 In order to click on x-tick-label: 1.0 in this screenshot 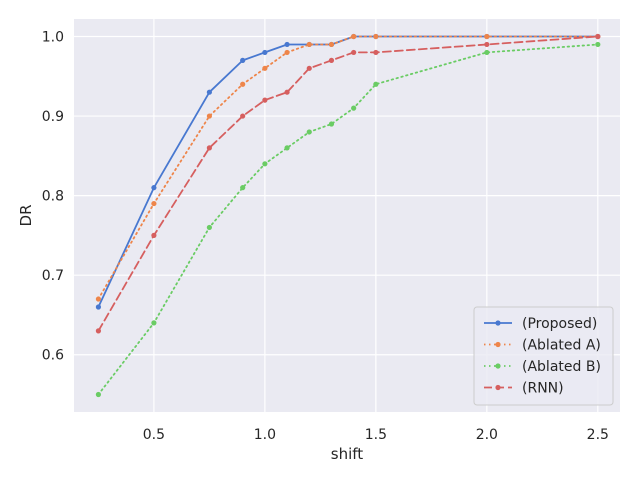, I will do `click(265, 435)`.